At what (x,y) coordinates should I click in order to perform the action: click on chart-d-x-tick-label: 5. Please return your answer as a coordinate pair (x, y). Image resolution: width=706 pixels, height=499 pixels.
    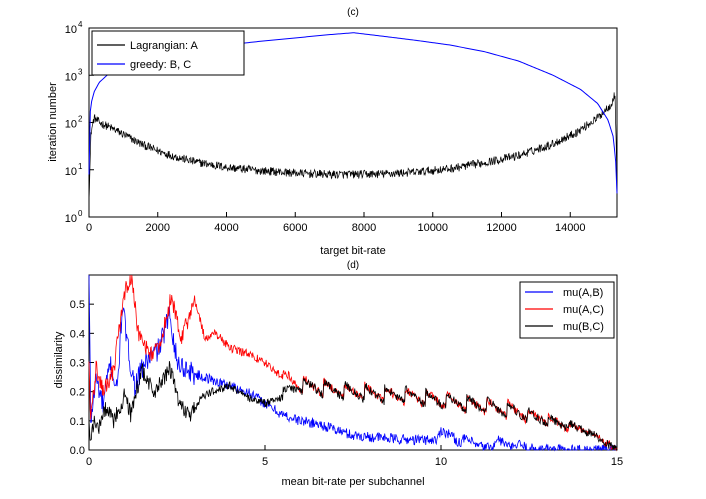
    Looking at the image, I should click on (265, 462).